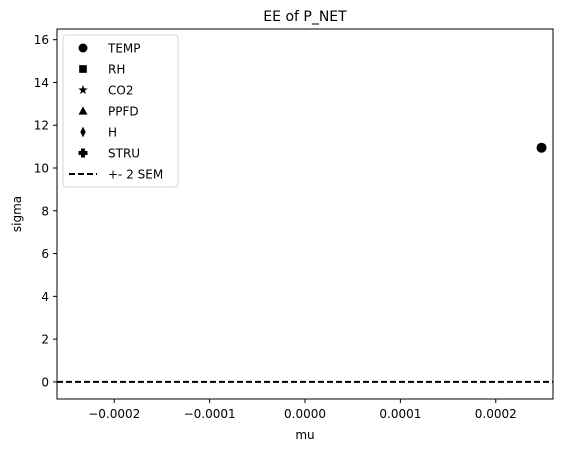  I want to click on legend-label: +- 2 SEM, so click(135, 175).